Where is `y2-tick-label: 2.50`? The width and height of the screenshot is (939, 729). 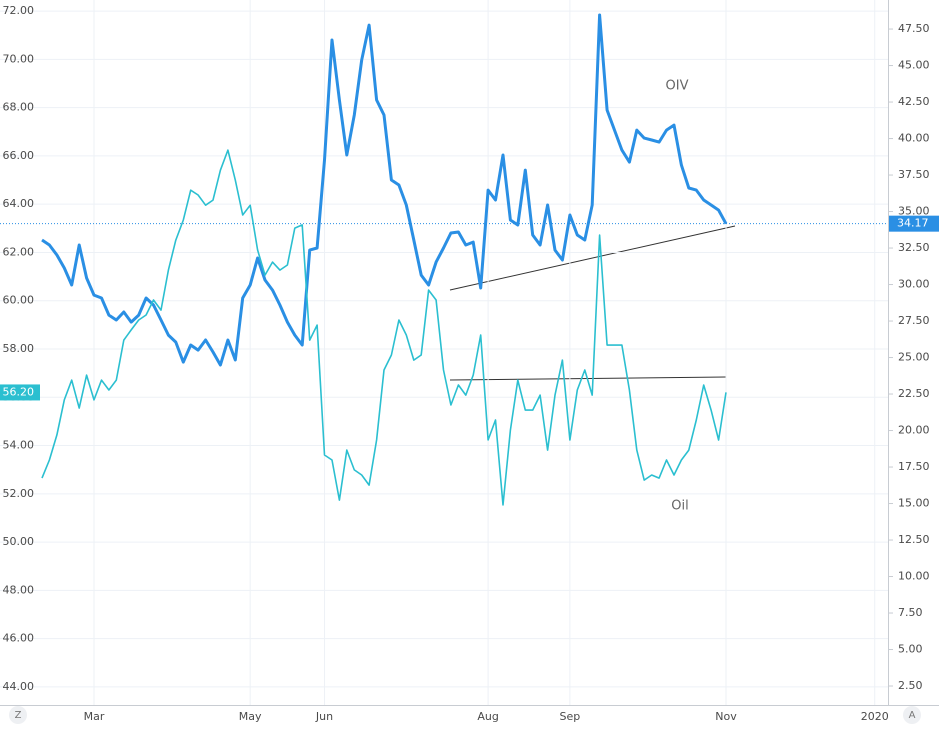
y2-tick-label: 2.50 is located at coordinates (910, 685).